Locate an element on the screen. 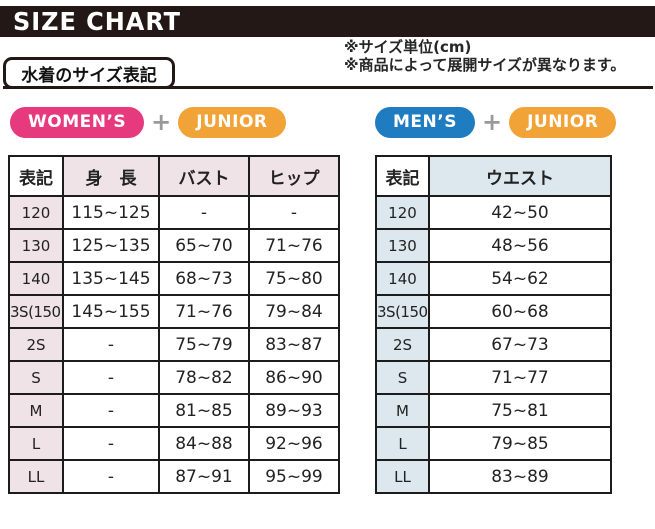  measurement-cell: 78~82 is located at coordinates (204, 377).